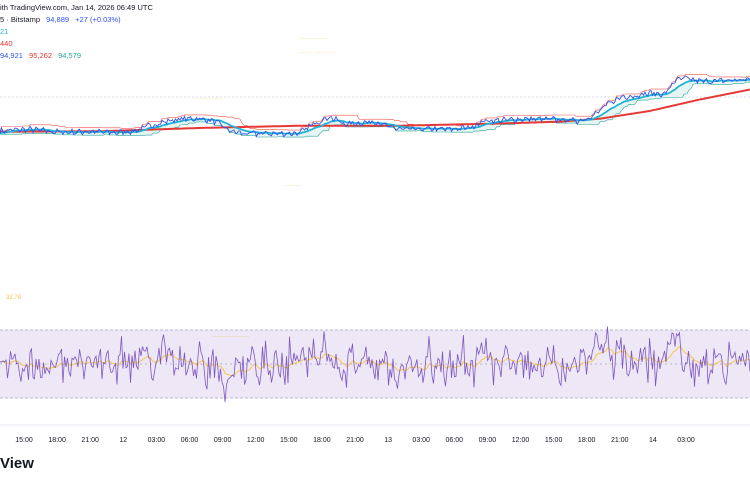  What do you see at coordinates (231, 336) in the screenshot?
I see `annotation-marker-5: ·························` at bounding box center [231, 336].